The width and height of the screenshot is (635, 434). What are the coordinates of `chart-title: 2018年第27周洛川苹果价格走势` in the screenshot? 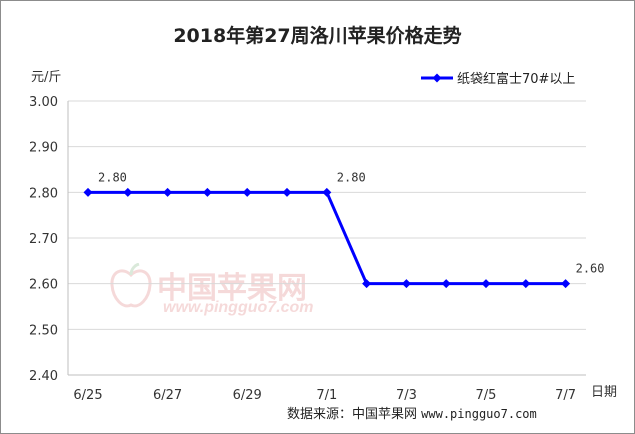 It's located at (317, 36).